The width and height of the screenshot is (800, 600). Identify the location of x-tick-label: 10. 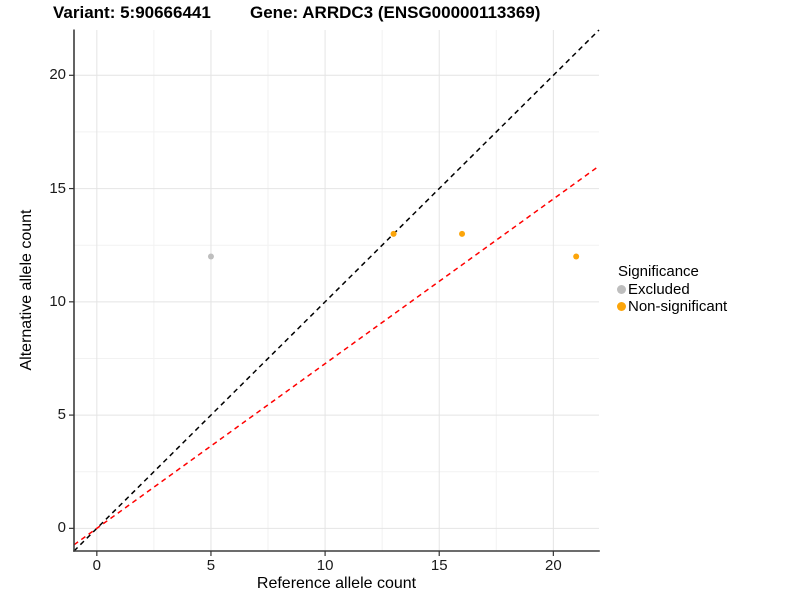
(325, 565).